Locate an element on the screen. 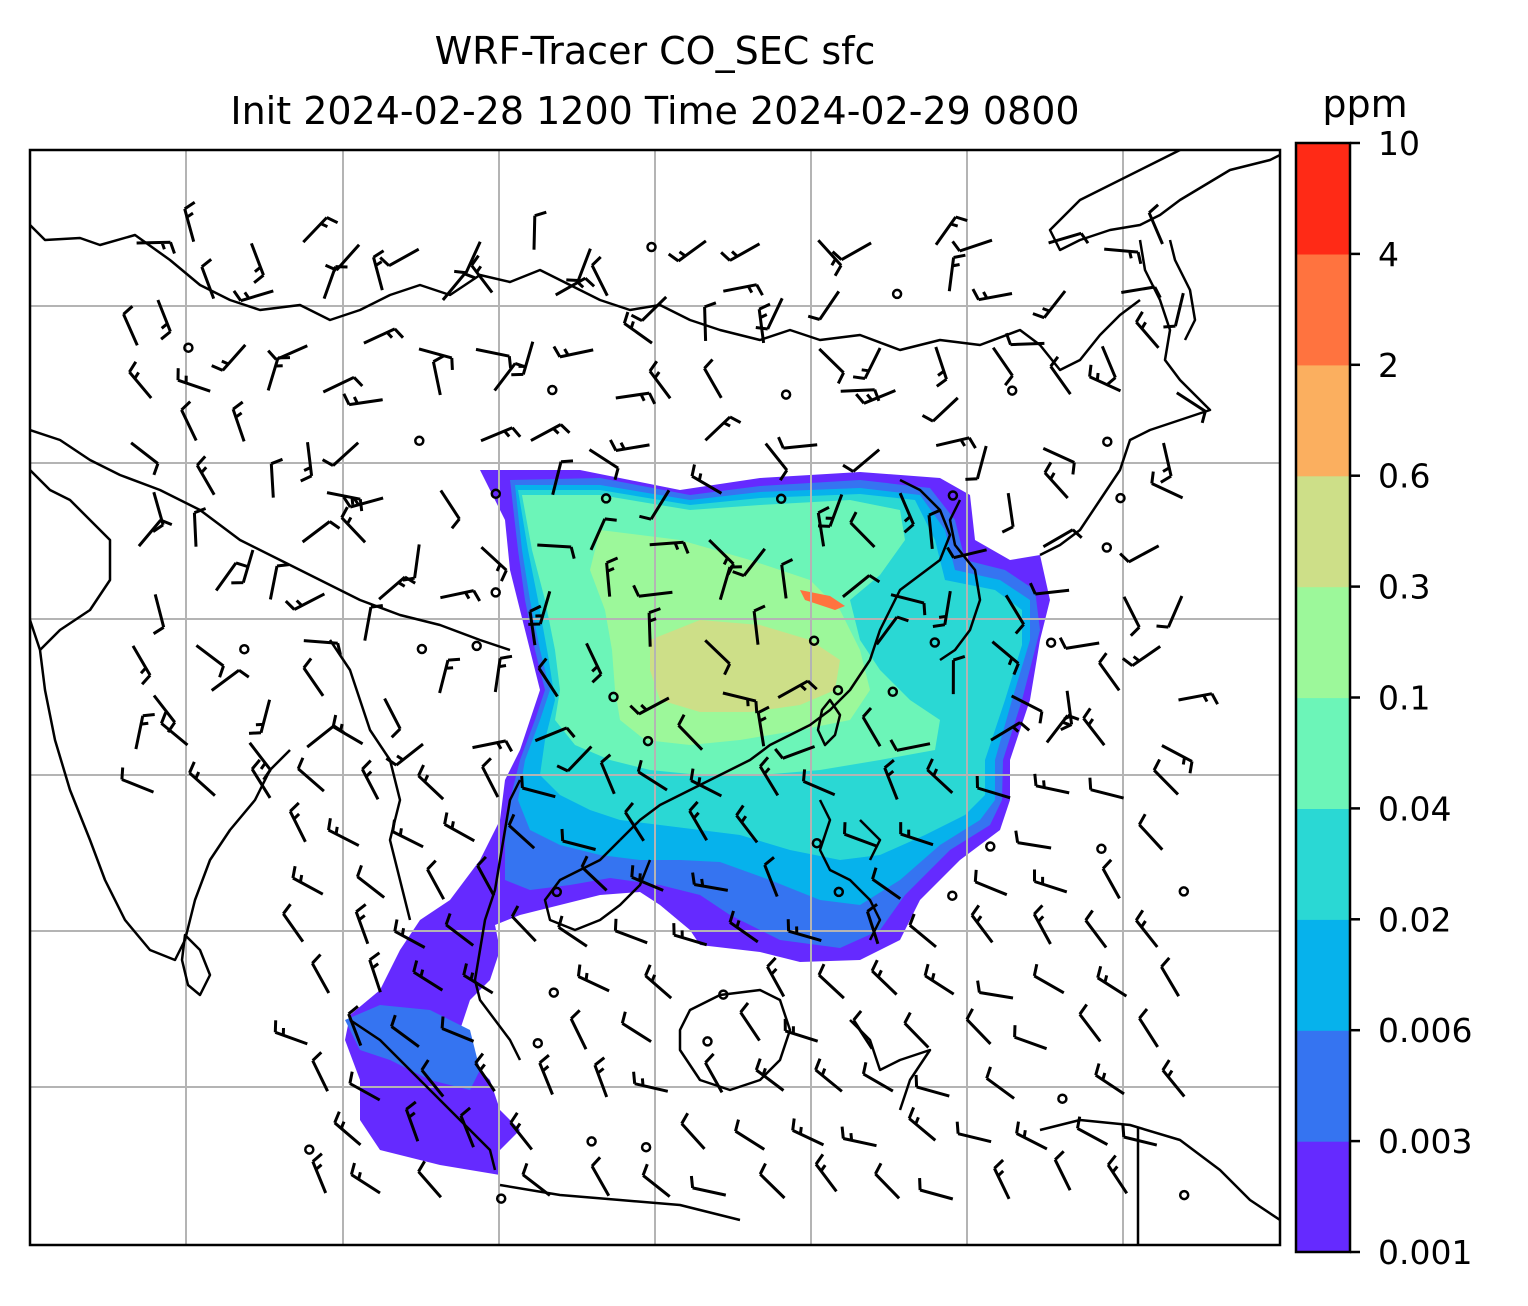 The width and height of the screenshot is (1528, 1306). colorbar-tick-label: 0.3 is located at coordinates (1404, 587).